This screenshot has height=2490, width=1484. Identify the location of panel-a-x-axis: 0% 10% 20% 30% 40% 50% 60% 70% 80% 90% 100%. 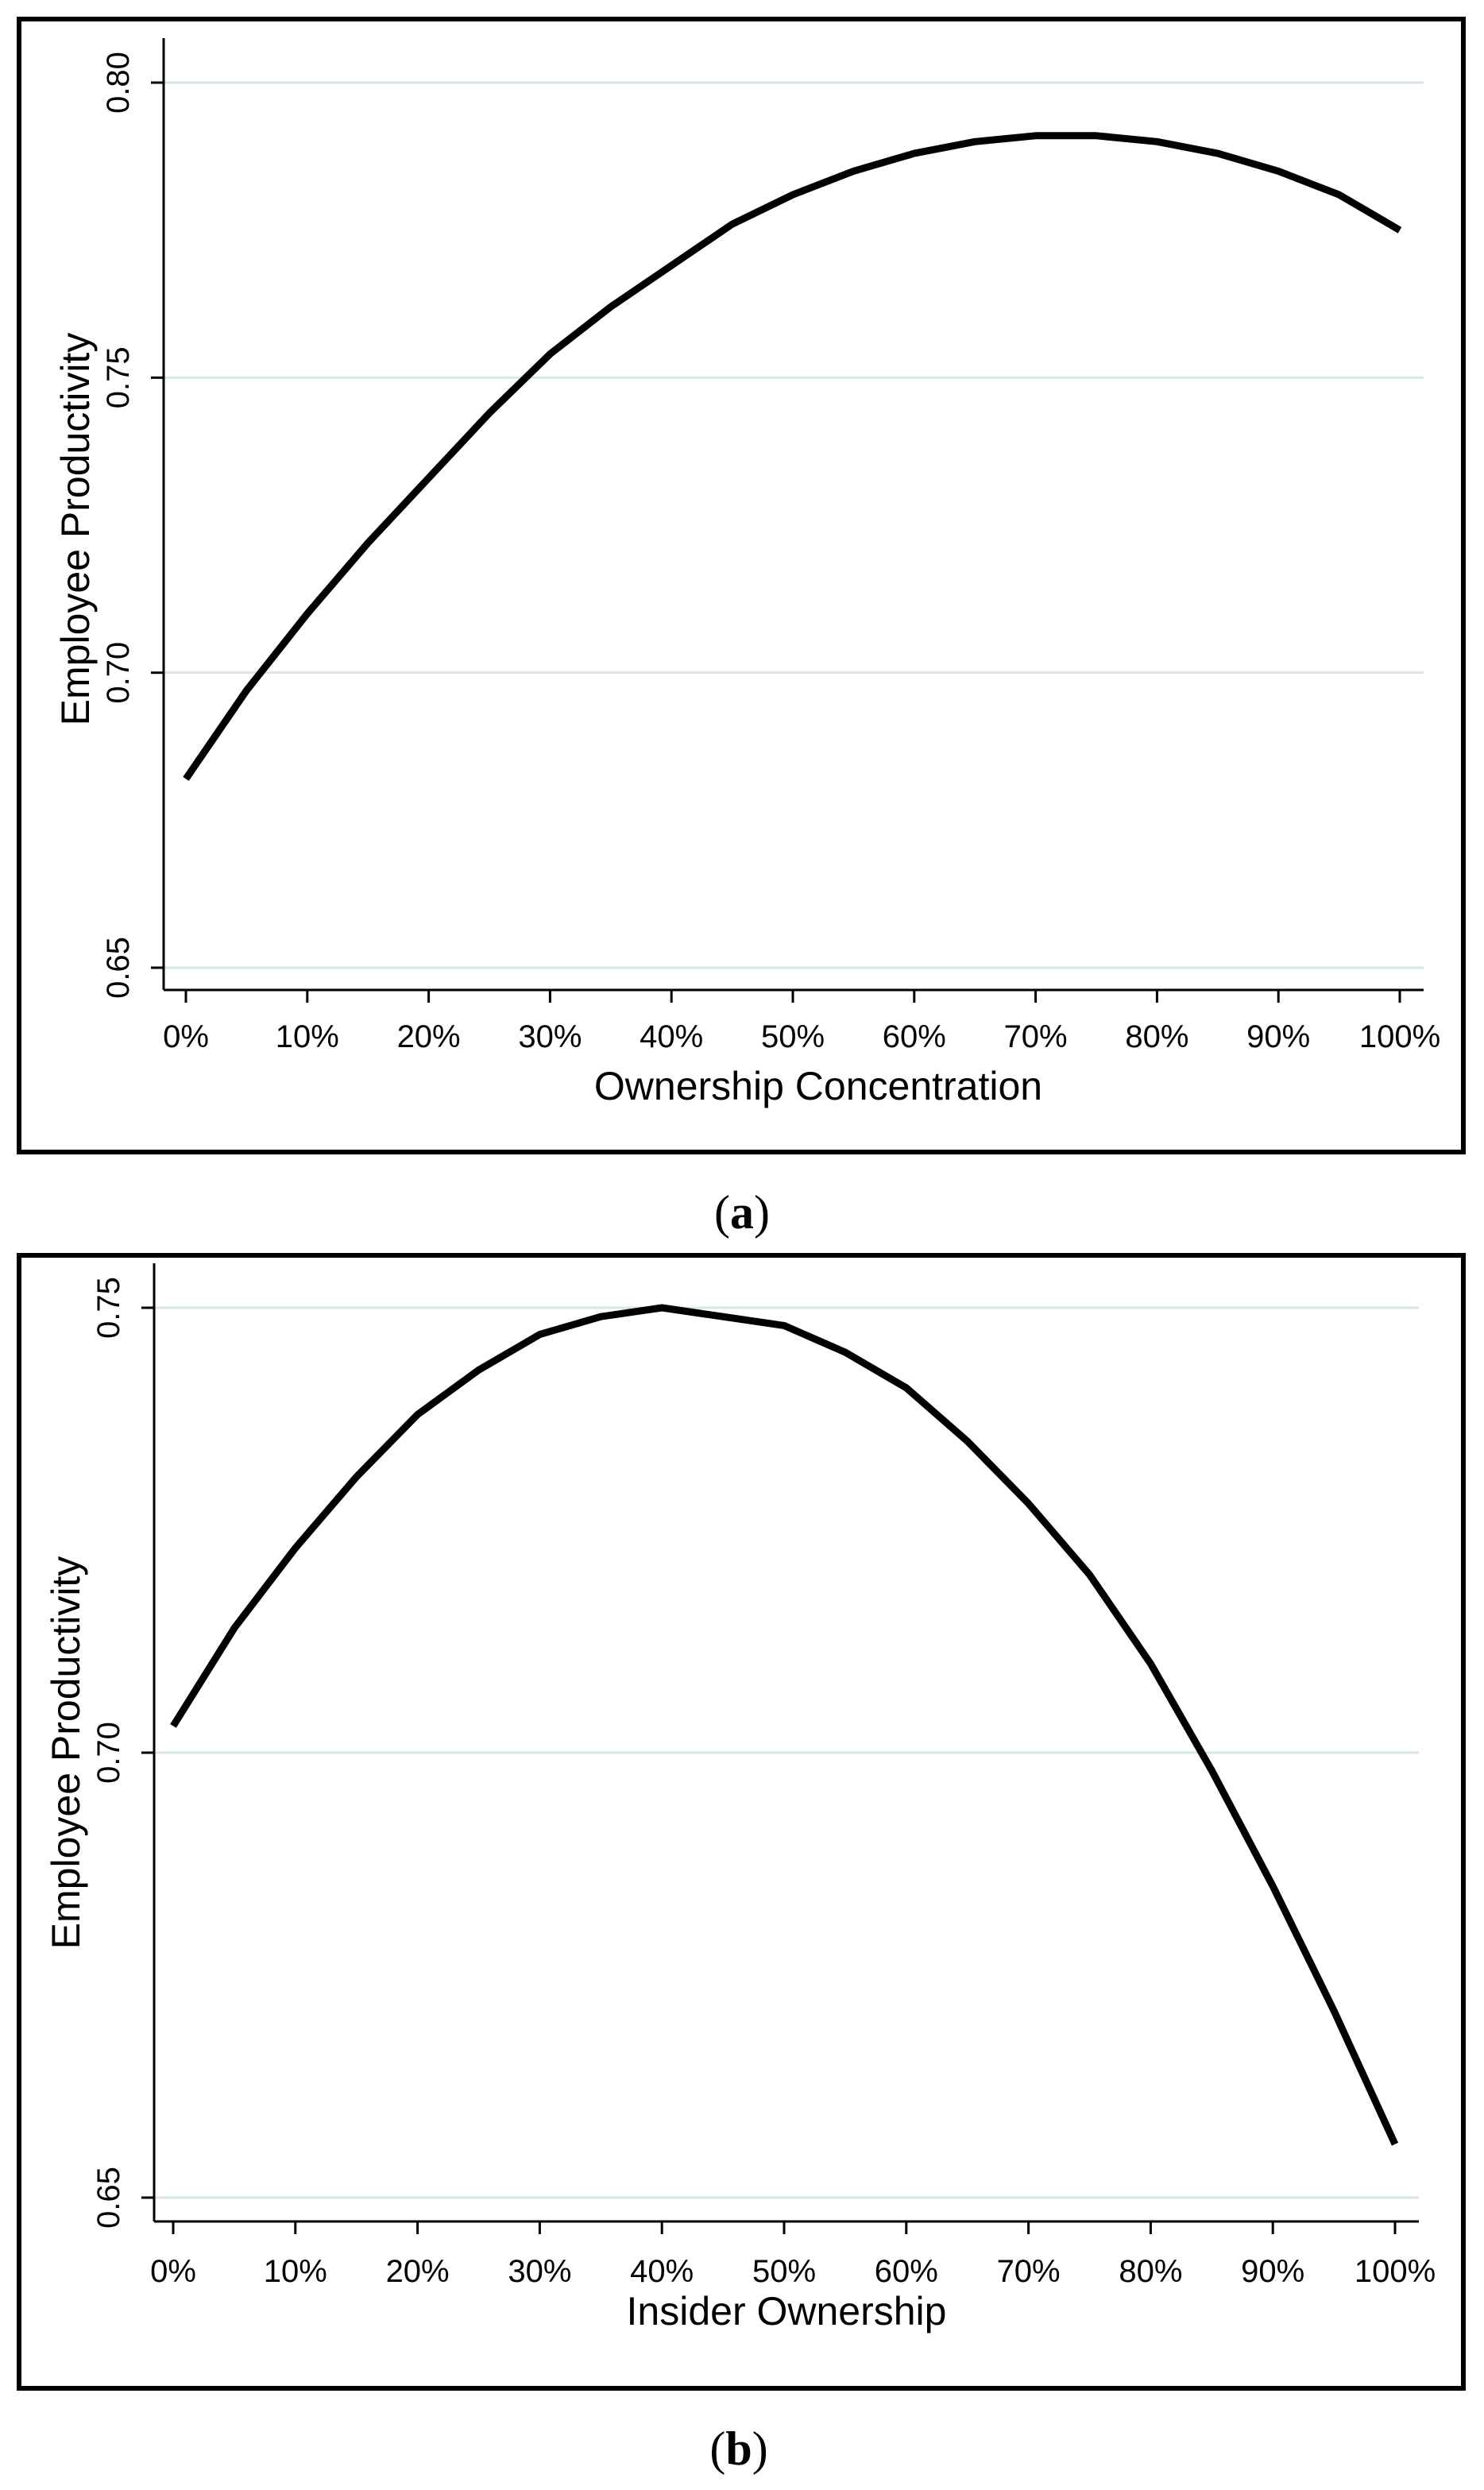
(801, 1021).